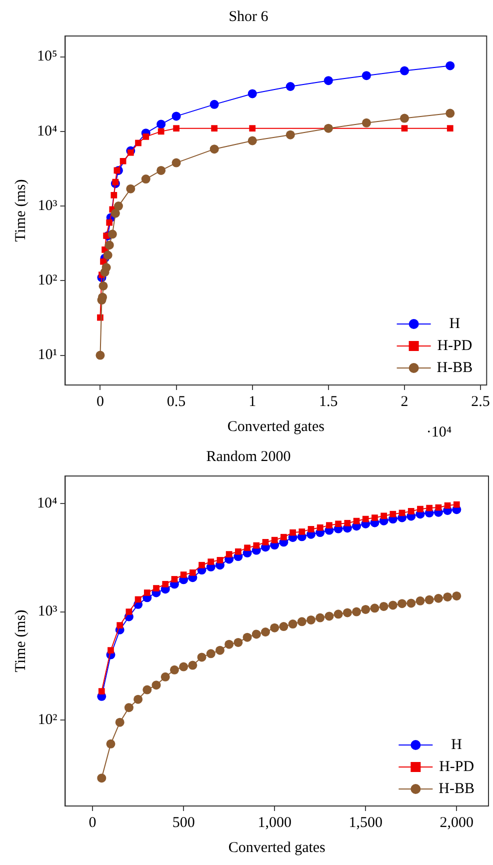 This screenshot has width=493, height=865. Describe the element at coordinates (456, 744) in the screenshot. I see `legend-label: H` at that location.